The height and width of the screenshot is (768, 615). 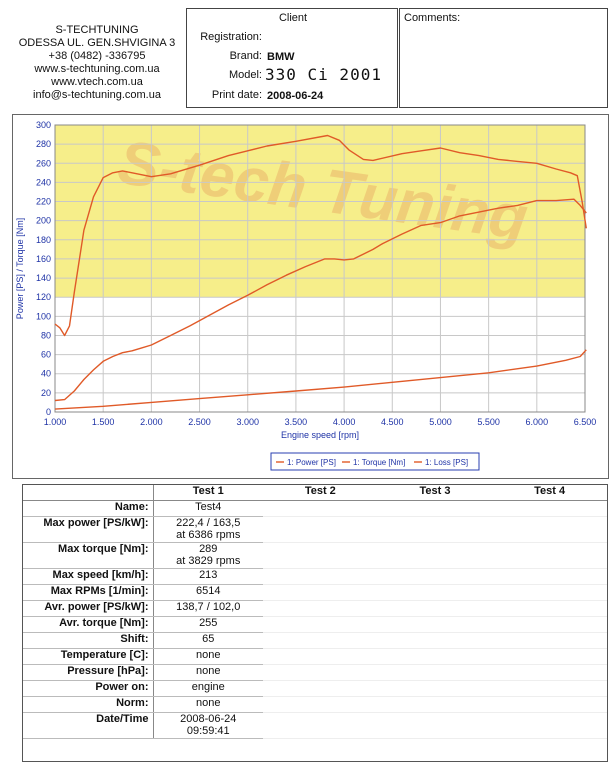 What do you see at coordinates (281, 57) in the screenshot?
I see `brand-value: BMW` at bounding box center [281, 57].